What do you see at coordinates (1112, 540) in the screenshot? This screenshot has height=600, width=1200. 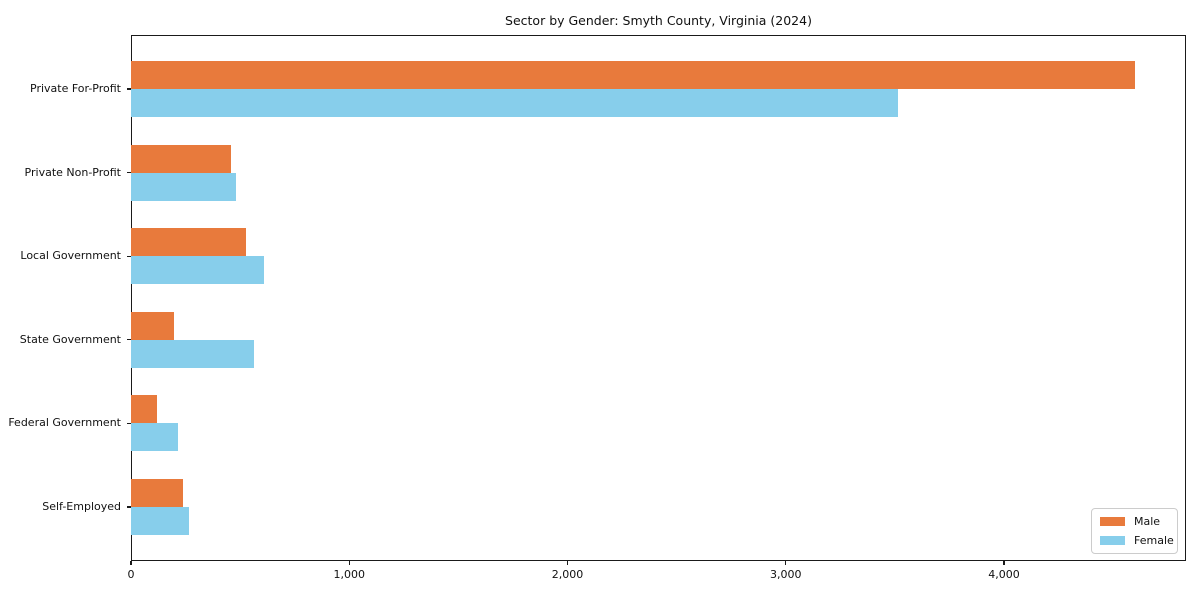 I see `legend-female-swatch` at bounding box center [1112, 540].